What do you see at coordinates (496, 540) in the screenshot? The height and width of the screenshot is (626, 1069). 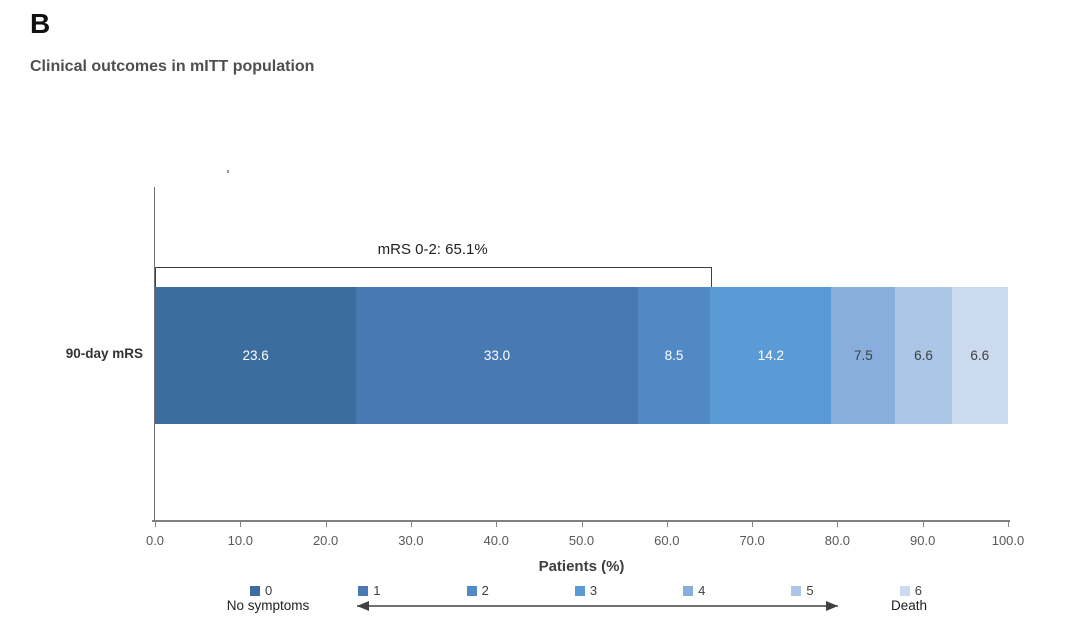 I see `x-tick-label: 40.0` at bounding box center [496, 540].